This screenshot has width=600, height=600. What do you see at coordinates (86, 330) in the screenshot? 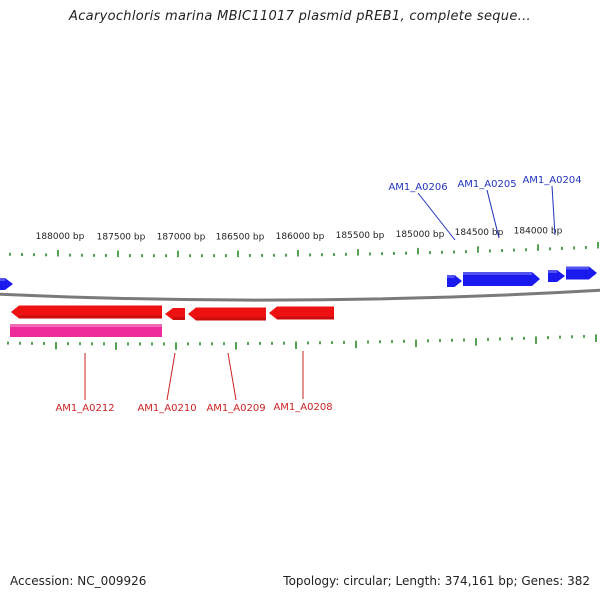
I see `reverse-feature-bar` at bounding box center [86, 330].